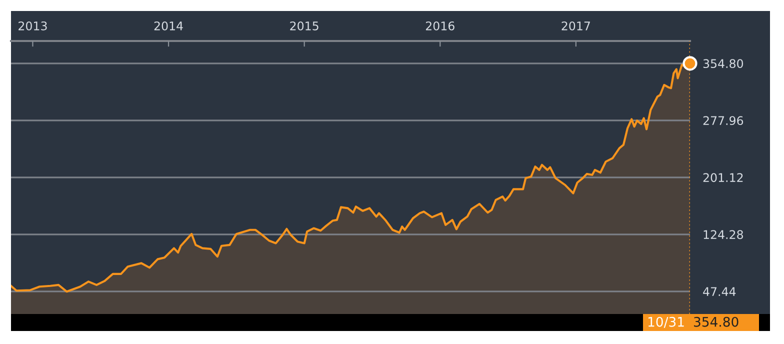 The height and width of the screenshot is (344, 784). I want to click on x-tick-label: 2013, so click(32, 25).